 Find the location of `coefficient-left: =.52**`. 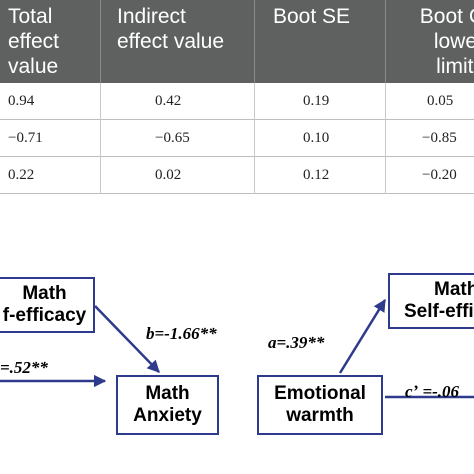

coefficient-left: =.52** is located at coordinates (24, 367).